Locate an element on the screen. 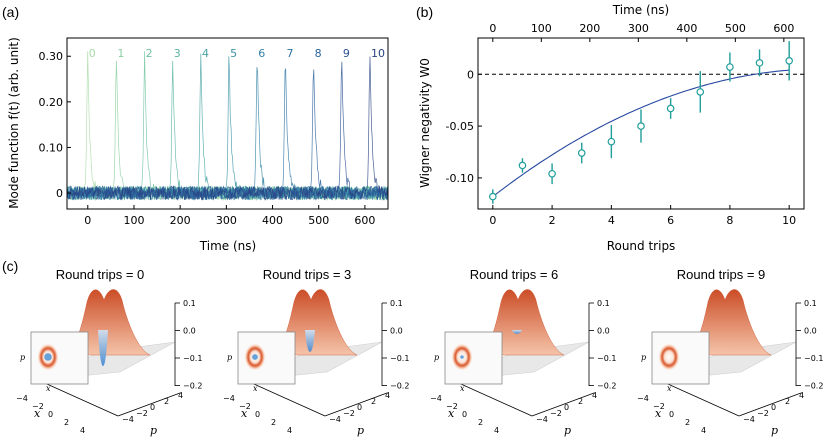  surface-title: Round trips = 6 is located at coordinates (514, 274).